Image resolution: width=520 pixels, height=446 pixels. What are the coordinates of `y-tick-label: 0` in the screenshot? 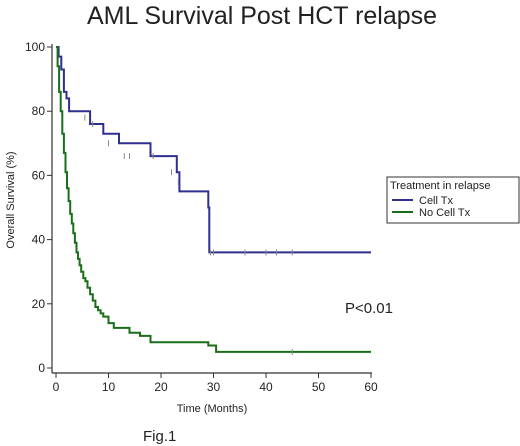 It's located at (41, 368).